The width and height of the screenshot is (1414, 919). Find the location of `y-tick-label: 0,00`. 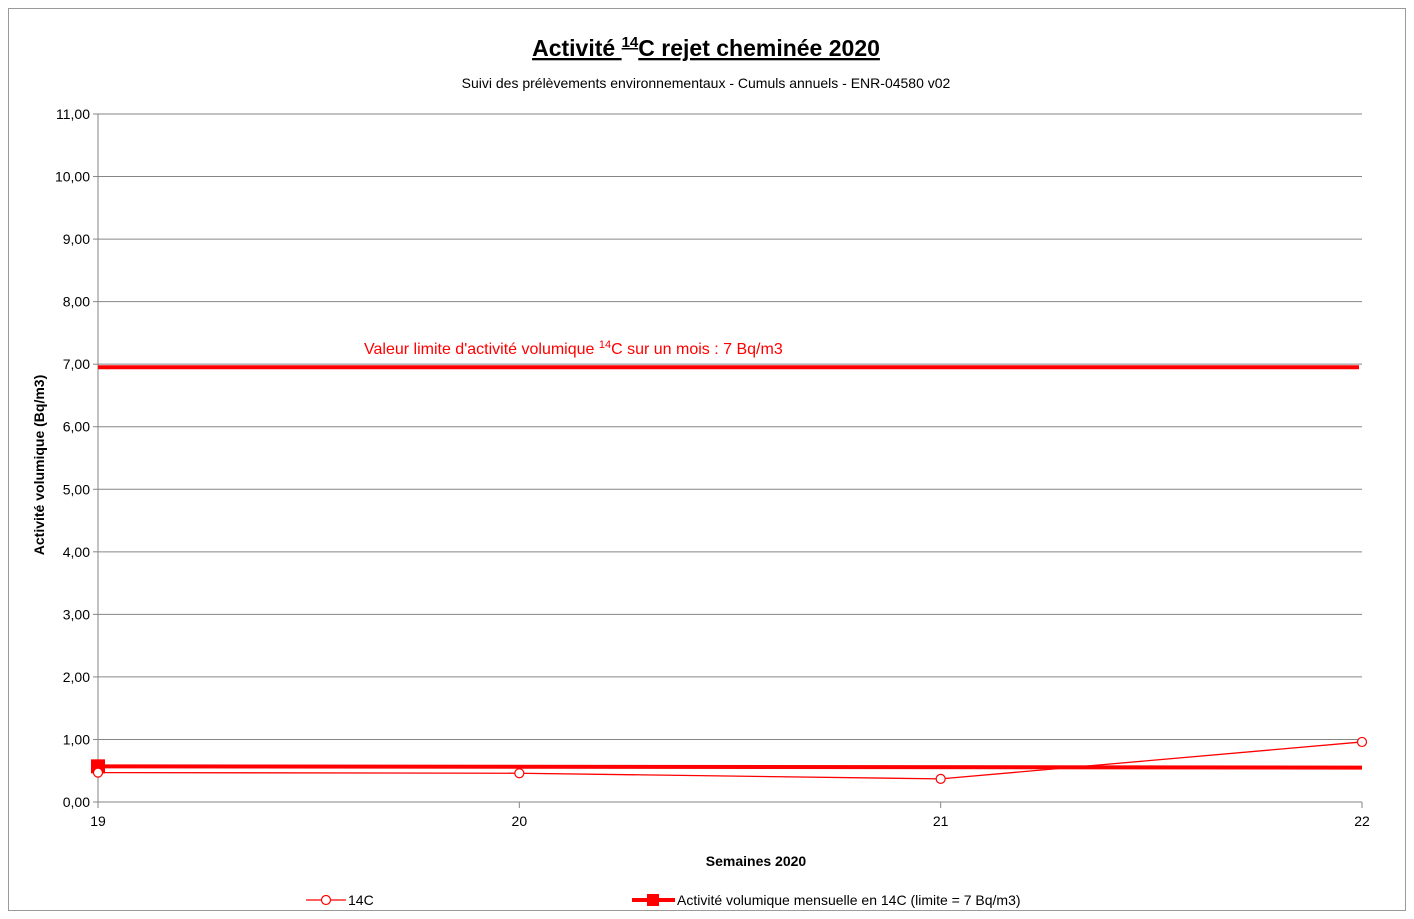

y-tick-label: 0,00 is located at coordinates (76, 802).